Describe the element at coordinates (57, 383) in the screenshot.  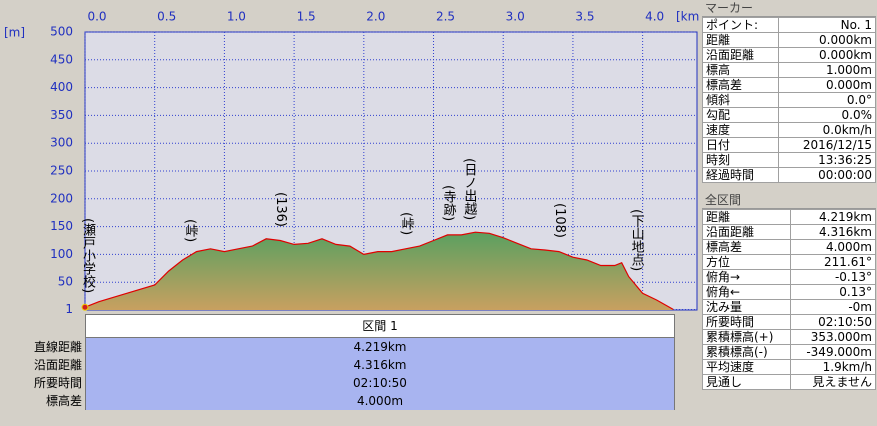
I see `row-label: 所要時間` at that location.